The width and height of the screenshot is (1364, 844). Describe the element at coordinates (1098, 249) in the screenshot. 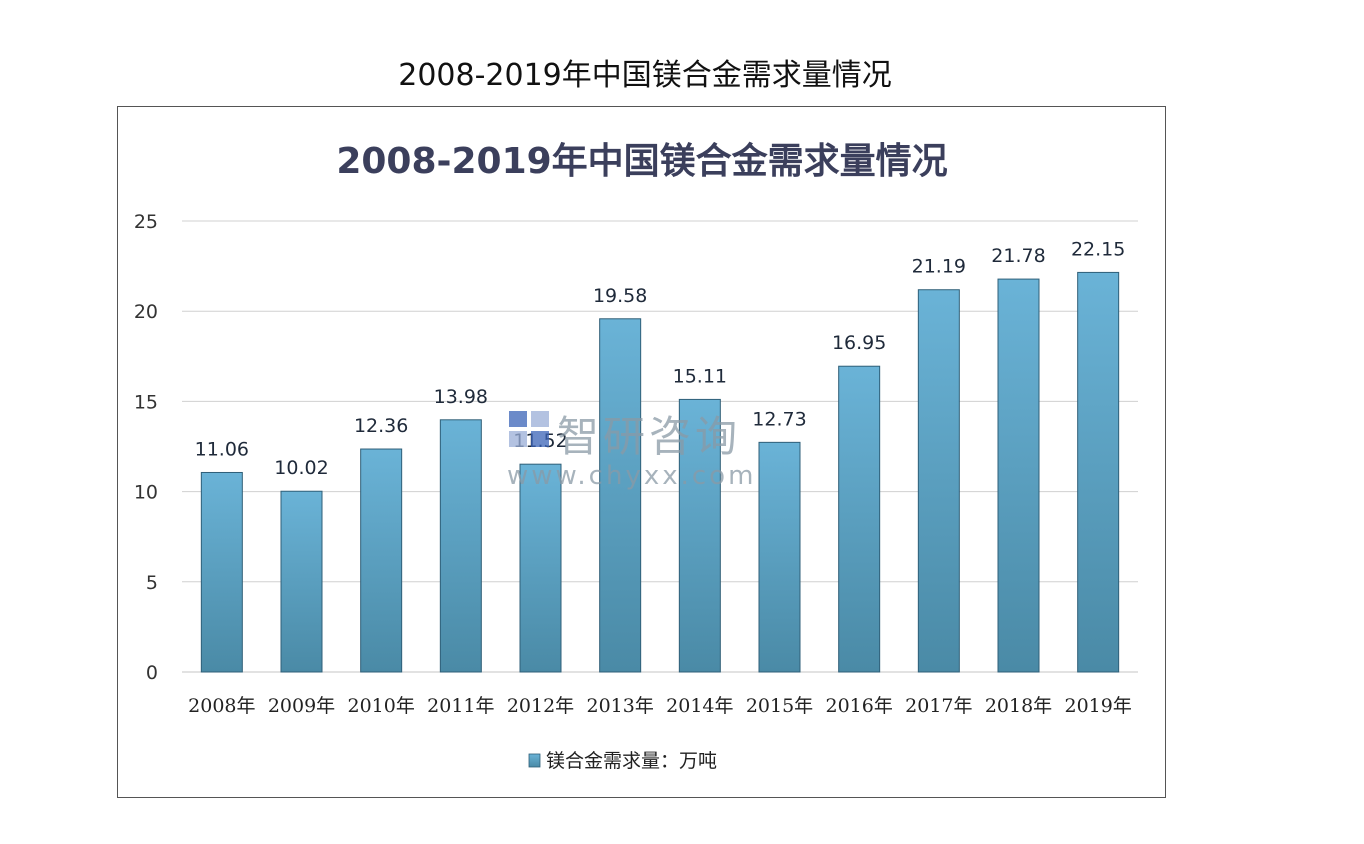

I see `data-label: 22.15` at that location.